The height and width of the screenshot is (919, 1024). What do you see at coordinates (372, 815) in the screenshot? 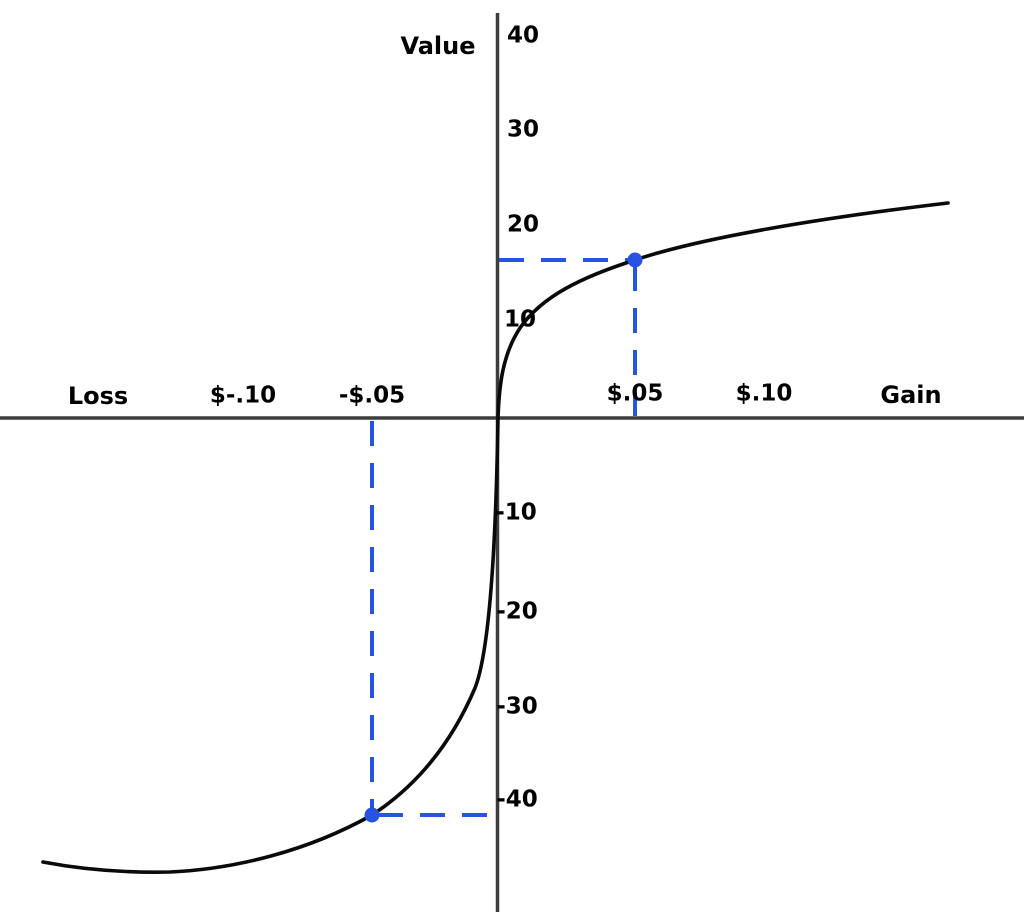
I see `loss-point-marker` at bounding box center [372, 815].